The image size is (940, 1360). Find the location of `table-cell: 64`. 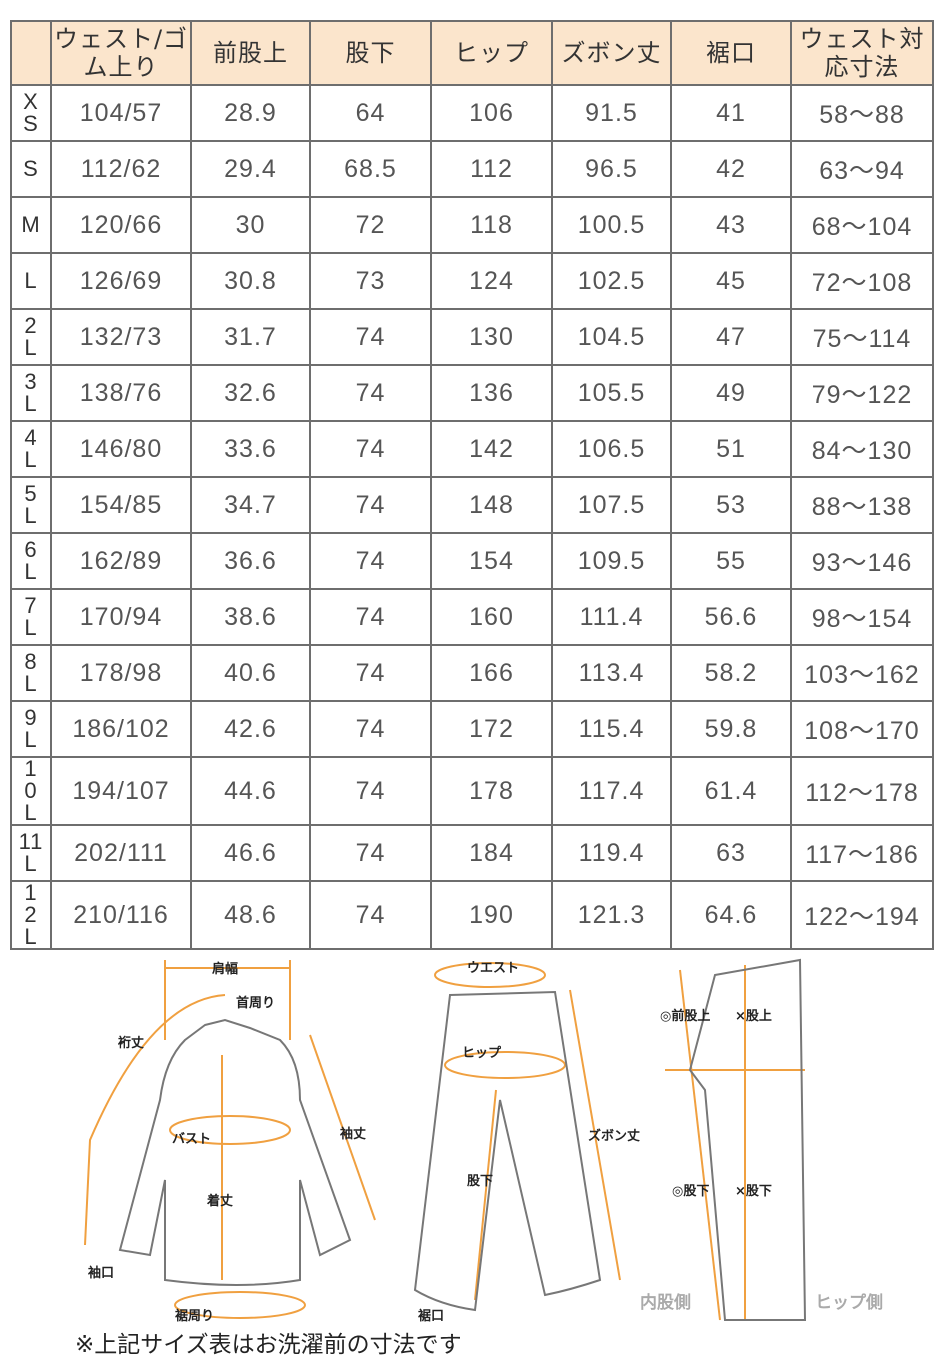

table-cell: 64 is located at coordinates (370, 113).